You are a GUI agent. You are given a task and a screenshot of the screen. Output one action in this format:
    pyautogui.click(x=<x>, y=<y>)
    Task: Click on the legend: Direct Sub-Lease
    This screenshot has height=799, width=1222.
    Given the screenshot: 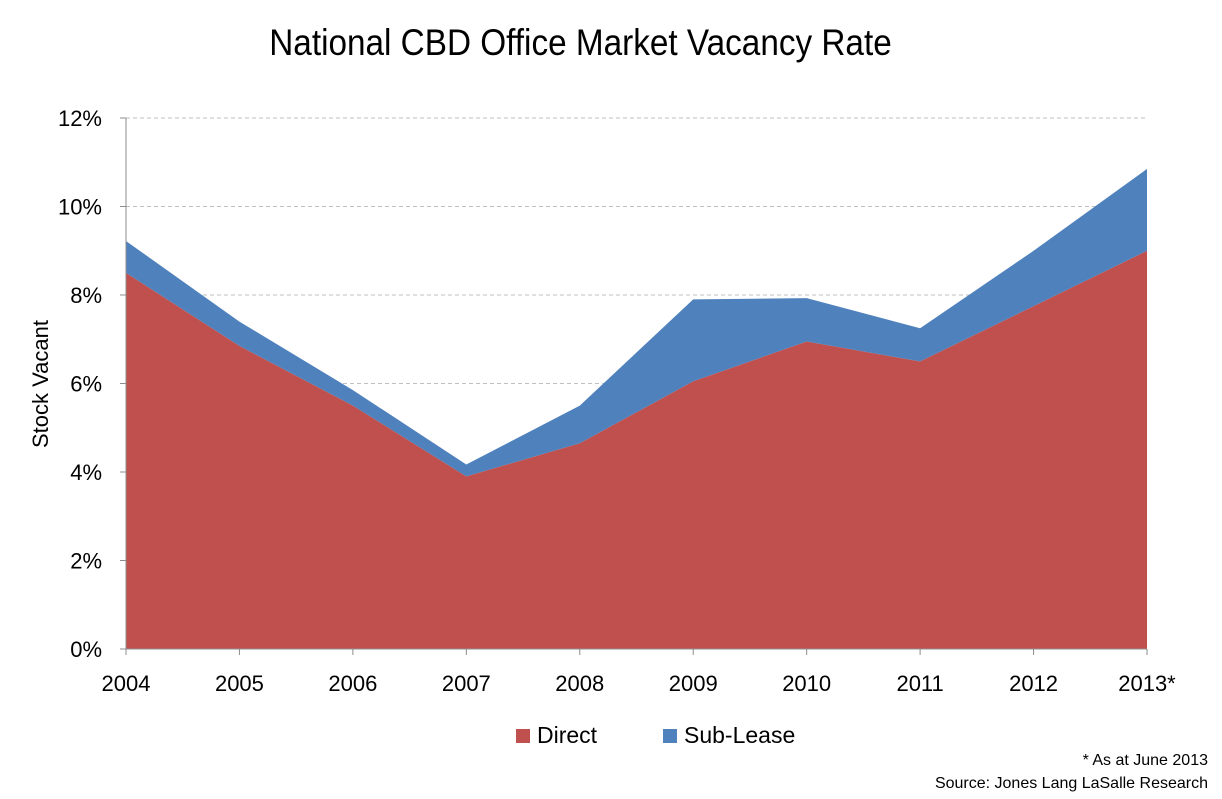 What is the action you would take?
    pyautogui.click(x=611, y=737)
    